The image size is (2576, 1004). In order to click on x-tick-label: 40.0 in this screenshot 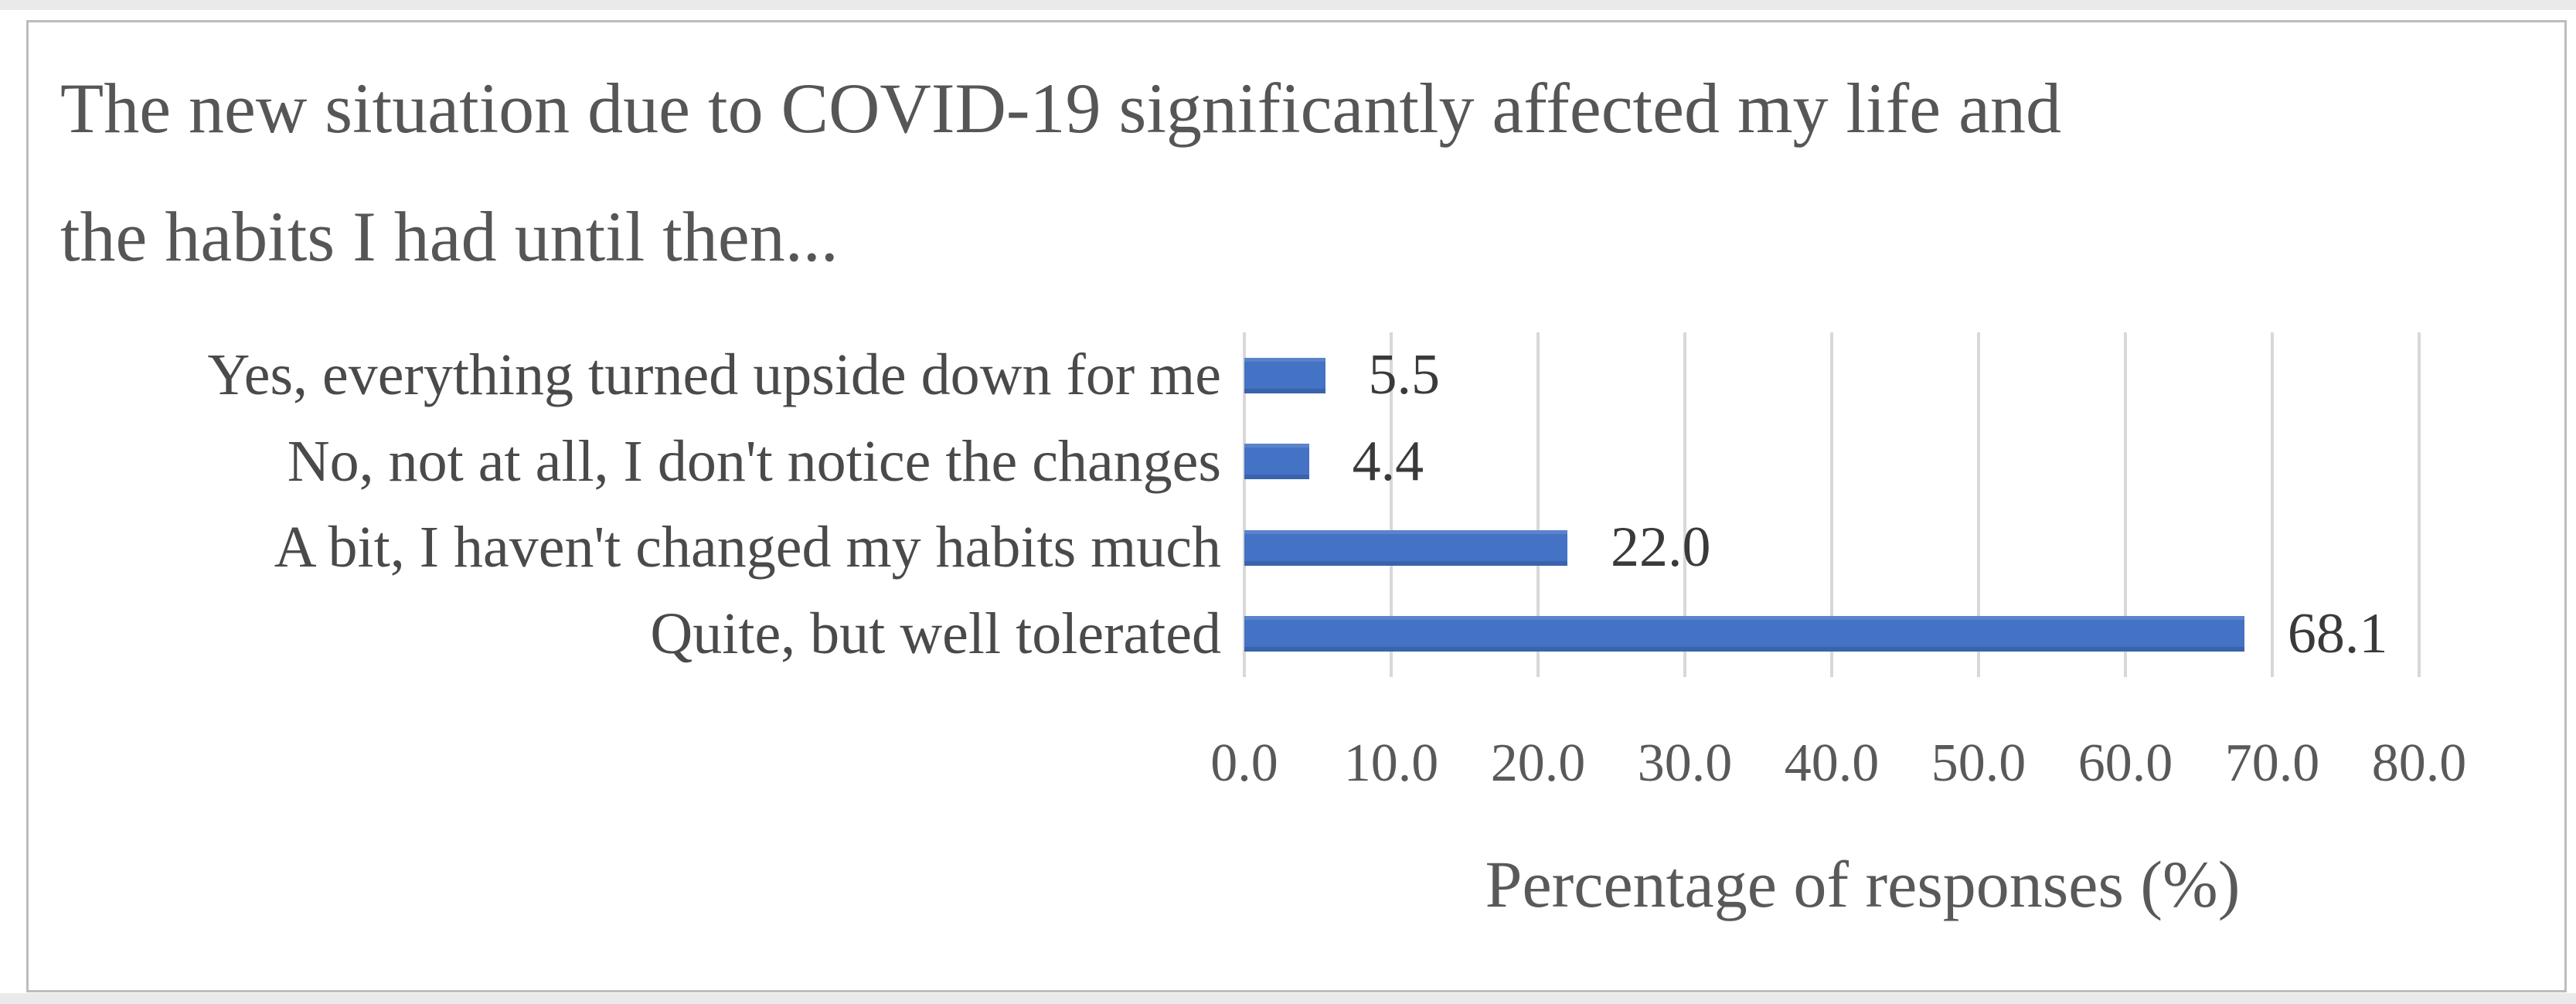, I will do `click(1832, 763)`.